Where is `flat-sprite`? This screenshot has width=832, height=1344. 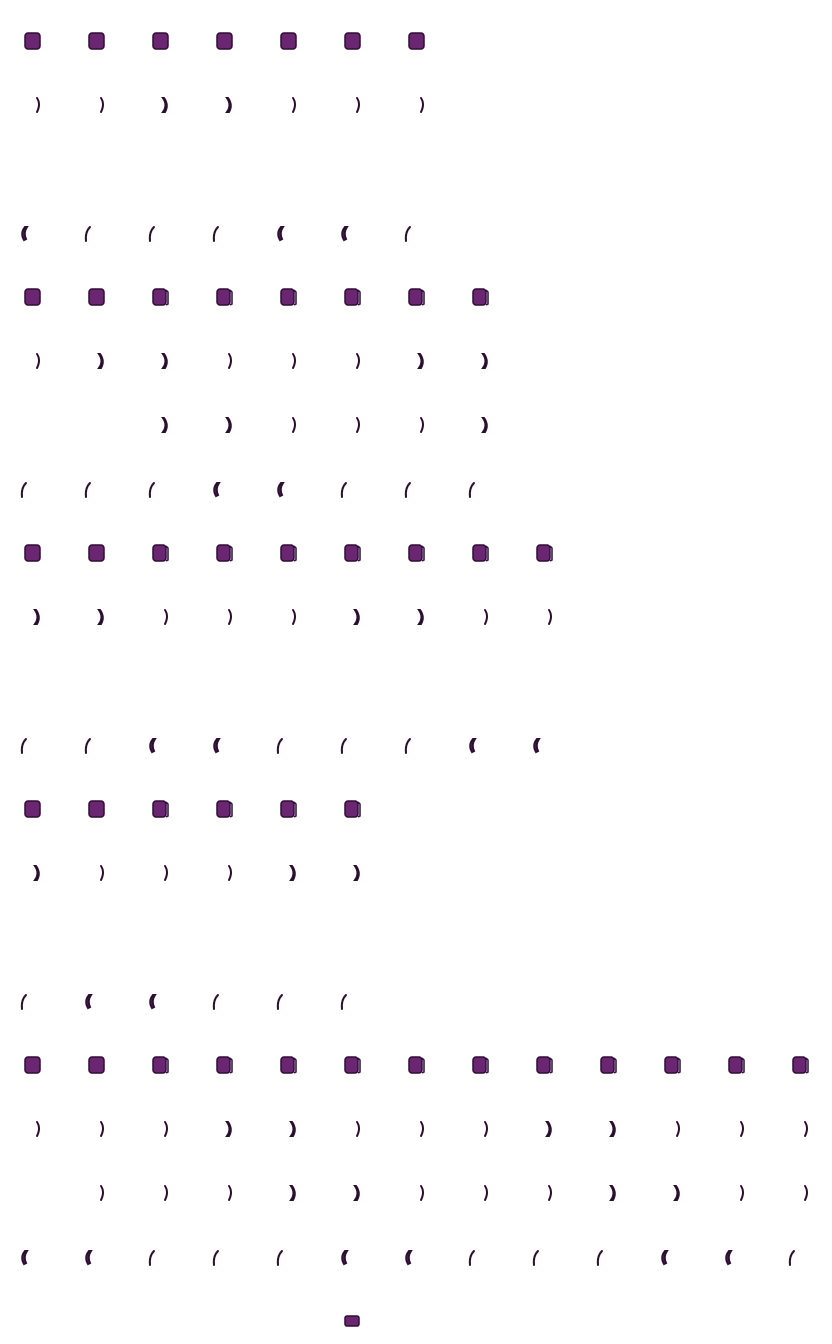 flat-sprite is located at coordinates (352, 1321).